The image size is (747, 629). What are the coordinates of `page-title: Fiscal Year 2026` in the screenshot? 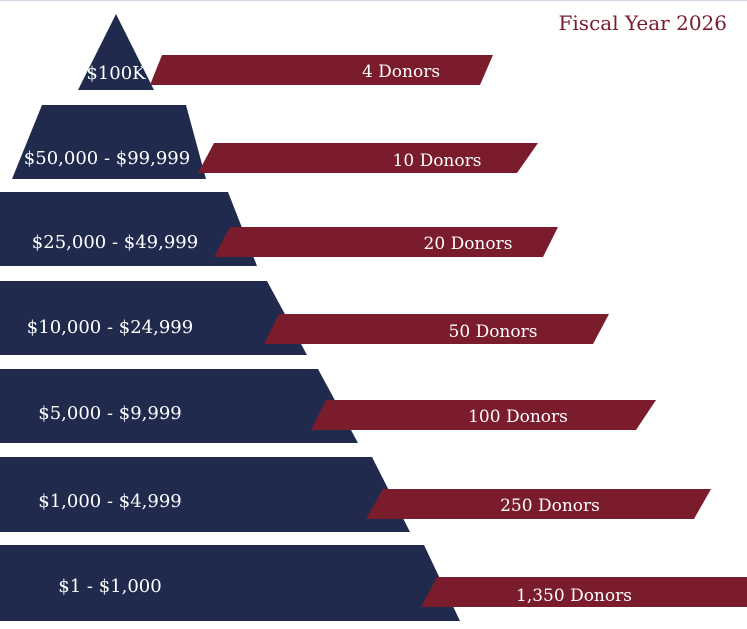 It's located at (642, 23).